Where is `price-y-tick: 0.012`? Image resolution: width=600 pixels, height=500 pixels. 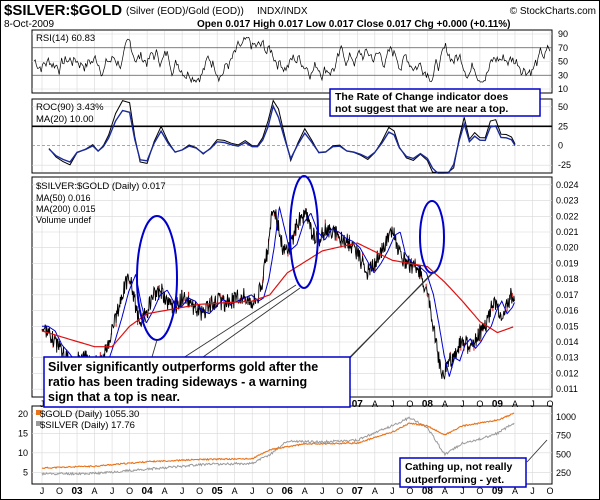
price-y-tick: 0.012 is located at coordinates (567, 373).